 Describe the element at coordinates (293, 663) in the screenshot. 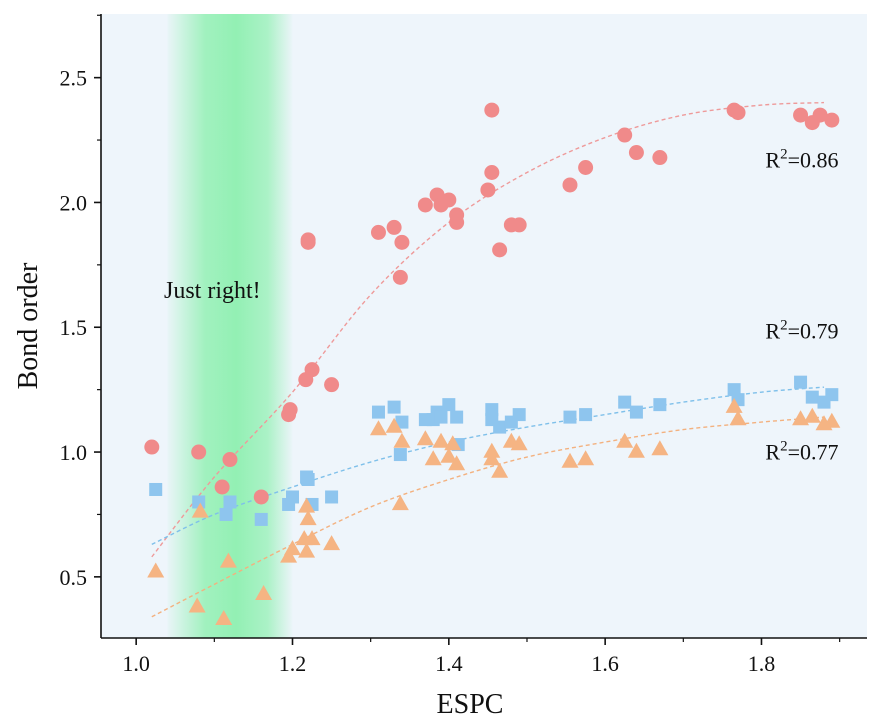

I see `x-tick-label: 1.2` at that location.